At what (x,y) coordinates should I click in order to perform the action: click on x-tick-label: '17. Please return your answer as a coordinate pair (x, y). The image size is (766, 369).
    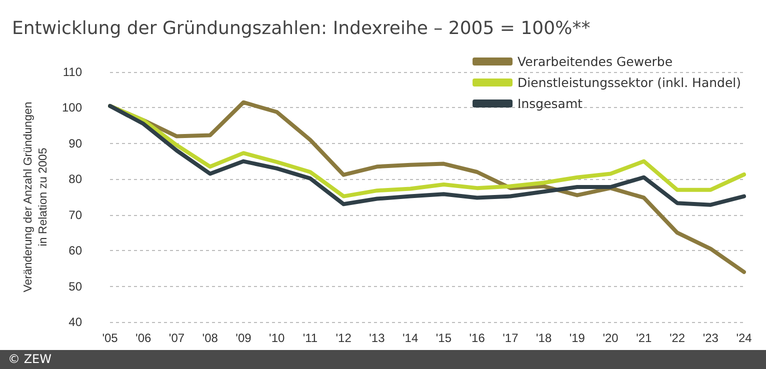
    Looking at the image, I should click on (510, 338).